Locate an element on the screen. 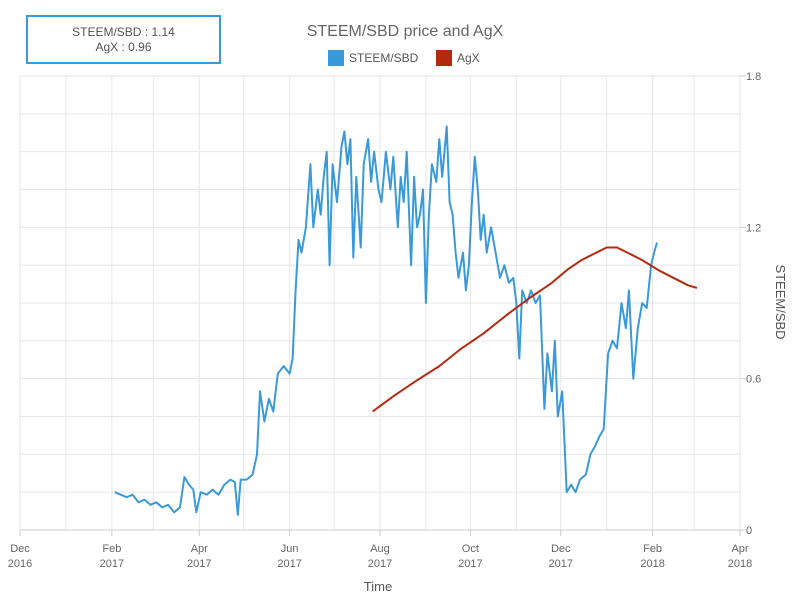 Image resolution: width=800 pixels, height=600 pixels. tooltip-row-steem-sbd: STEEM/SBD : 1.14 is located at coordinates (123, 32).